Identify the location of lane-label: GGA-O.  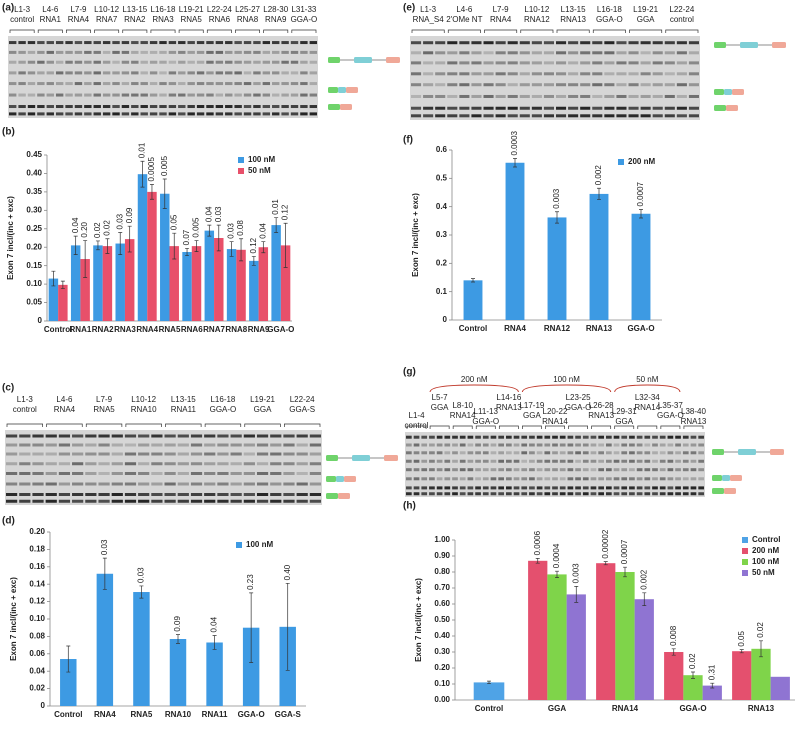
(670, 415).